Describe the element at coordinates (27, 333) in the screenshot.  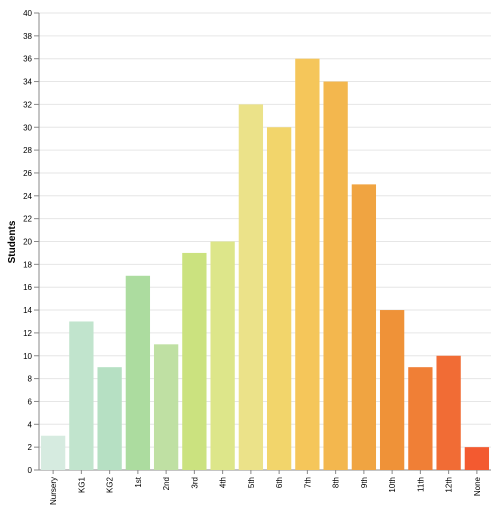
I see `y-tick-label: 12` at that location.